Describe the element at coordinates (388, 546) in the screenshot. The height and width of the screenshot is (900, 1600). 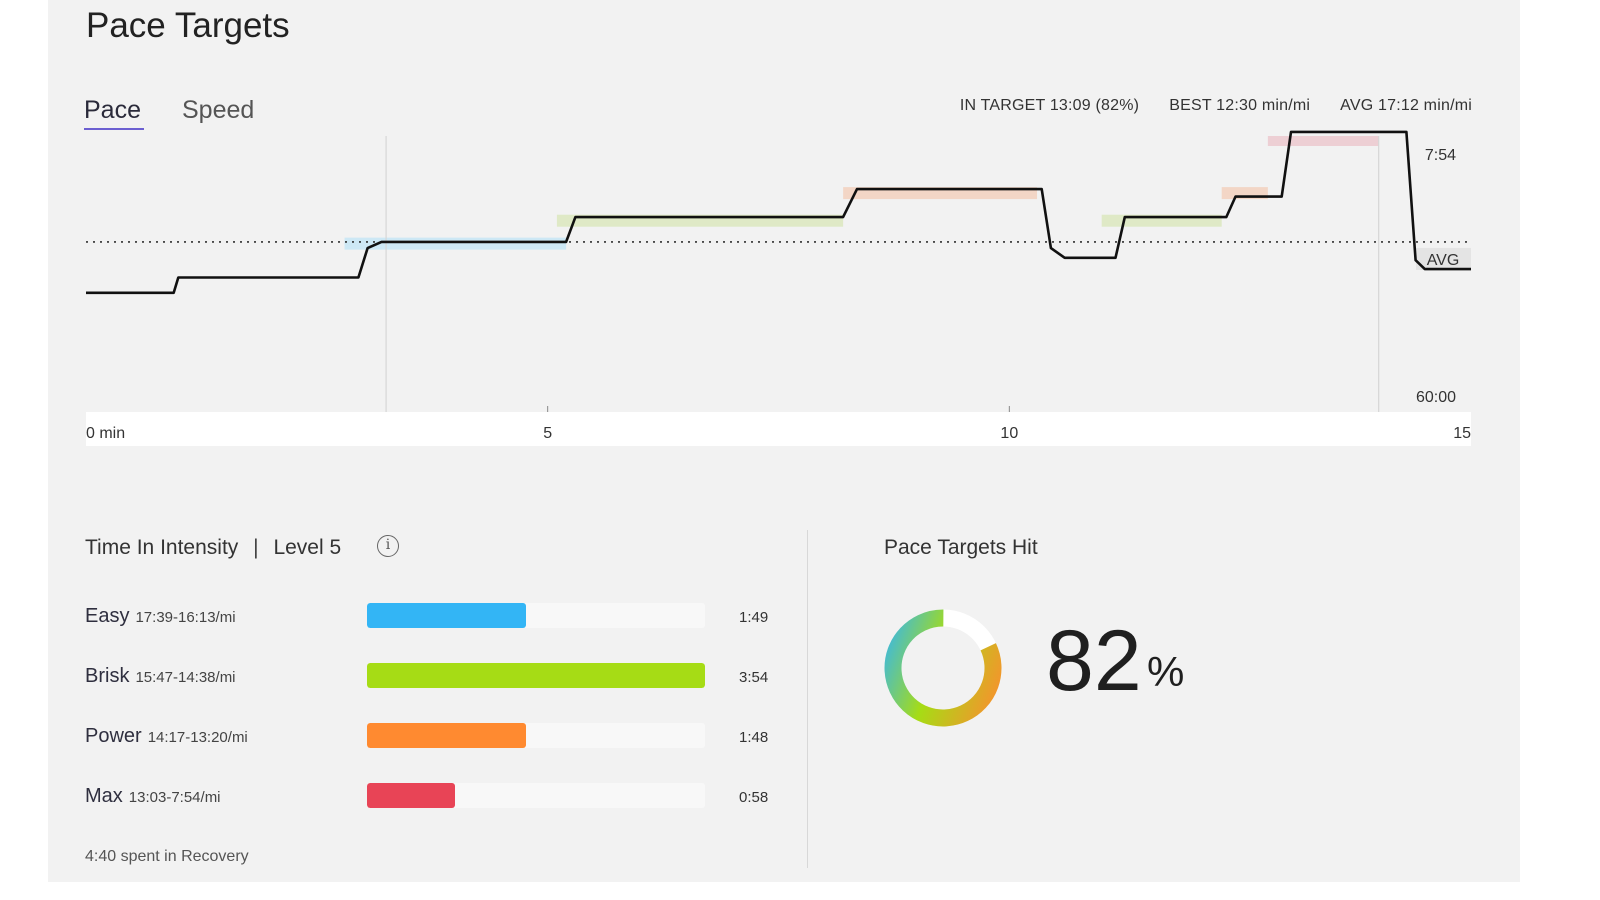
I see `info-icon: i` at that location.